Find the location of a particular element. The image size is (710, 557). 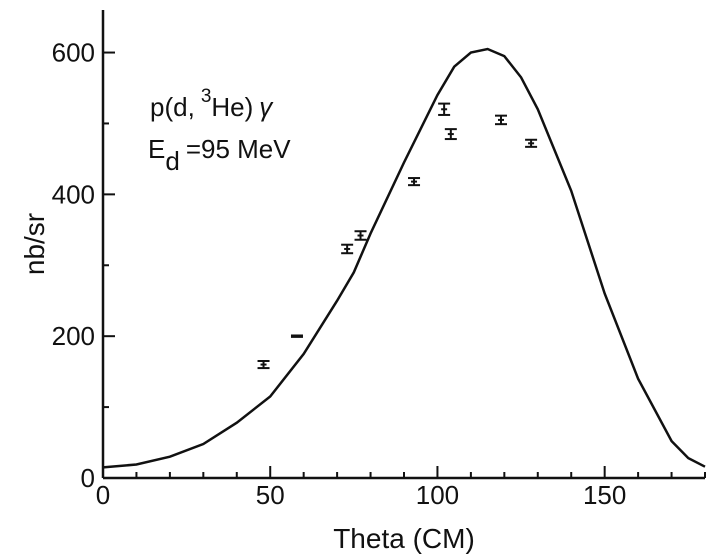

energy-label-e: E is located at coordinates (156, 149).